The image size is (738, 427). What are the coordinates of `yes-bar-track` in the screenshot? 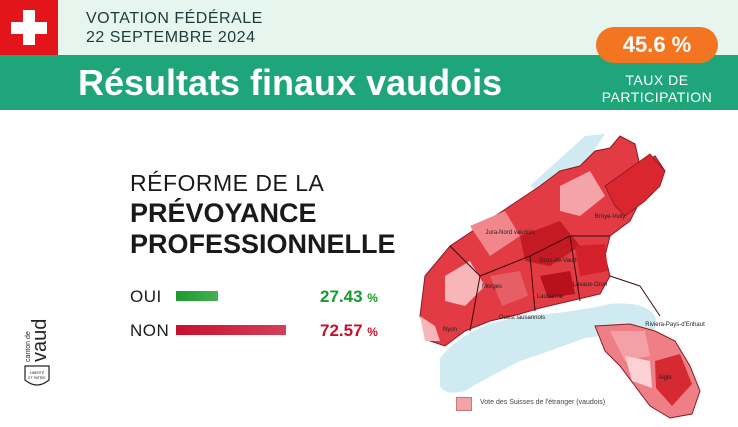 It's located at (231, 296).